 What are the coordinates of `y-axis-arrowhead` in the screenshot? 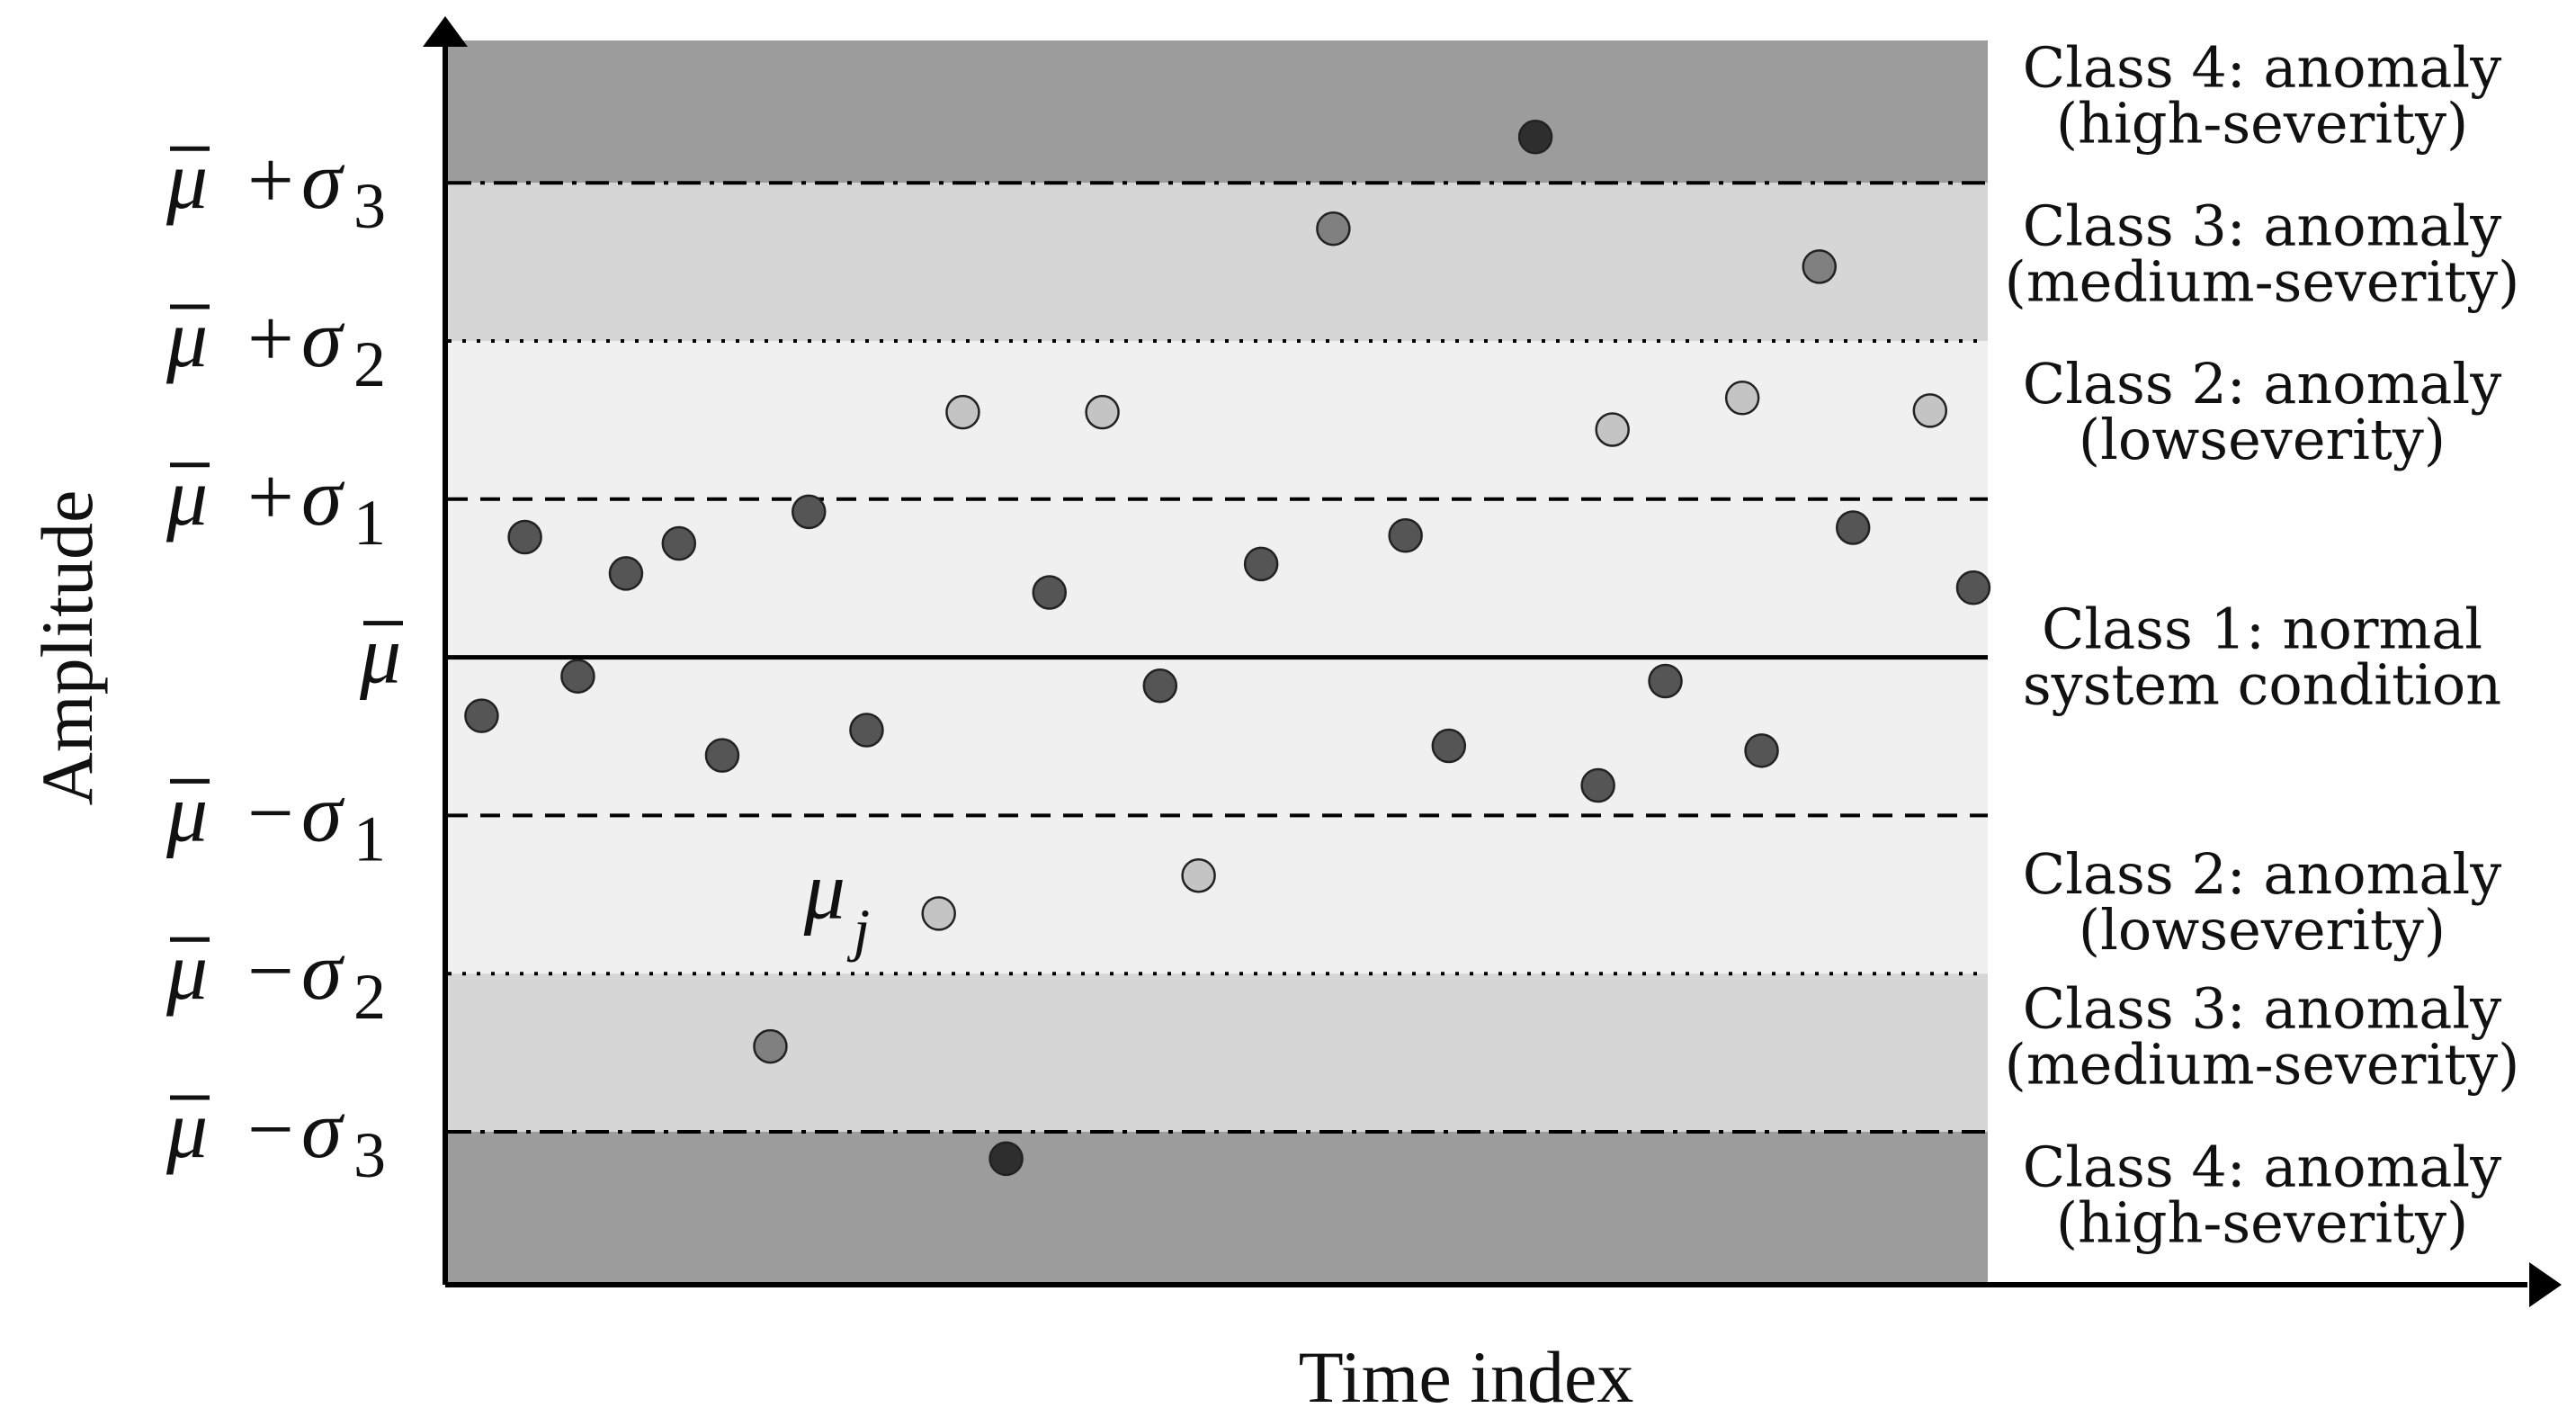 It's located at (445, 31).